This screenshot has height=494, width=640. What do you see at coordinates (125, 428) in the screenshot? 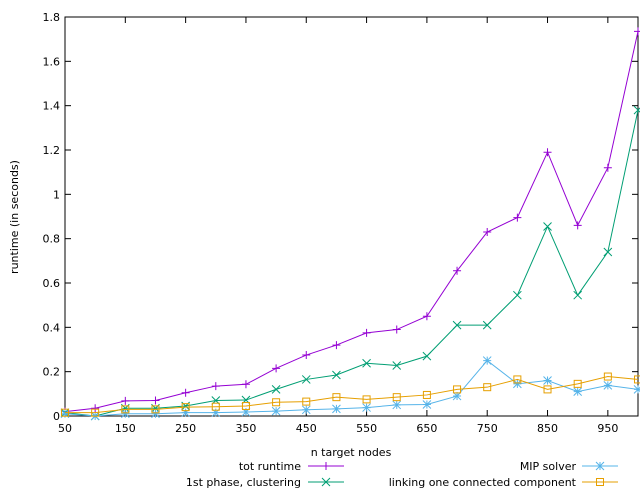
I see `x-tick-label: 150` at bounding box center [125, 428].